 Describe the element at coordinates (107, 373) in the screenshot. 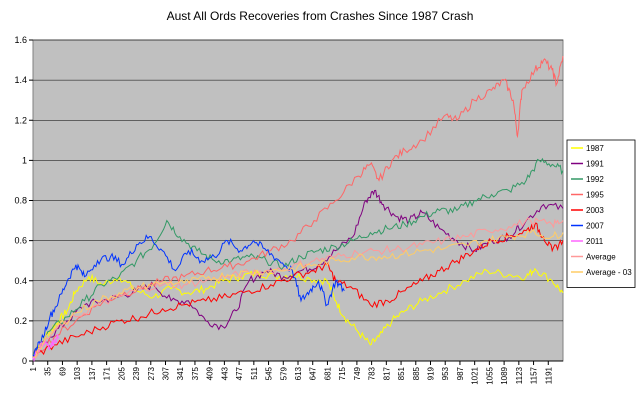

I see `x-tick-label: 171` at that location.